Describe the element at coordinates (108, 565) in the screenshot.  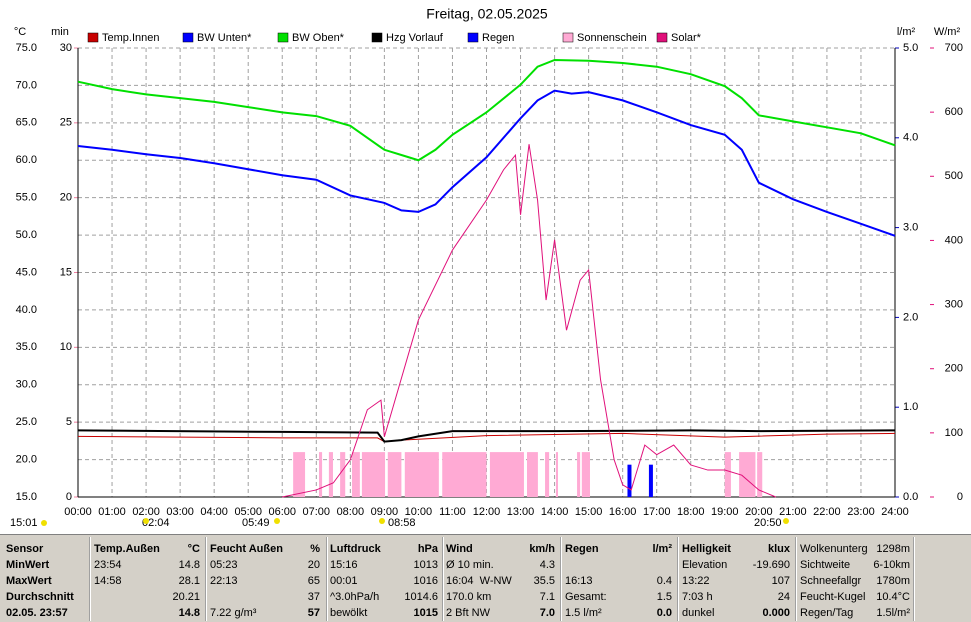
I see `table-cell: 23:54` at that location.